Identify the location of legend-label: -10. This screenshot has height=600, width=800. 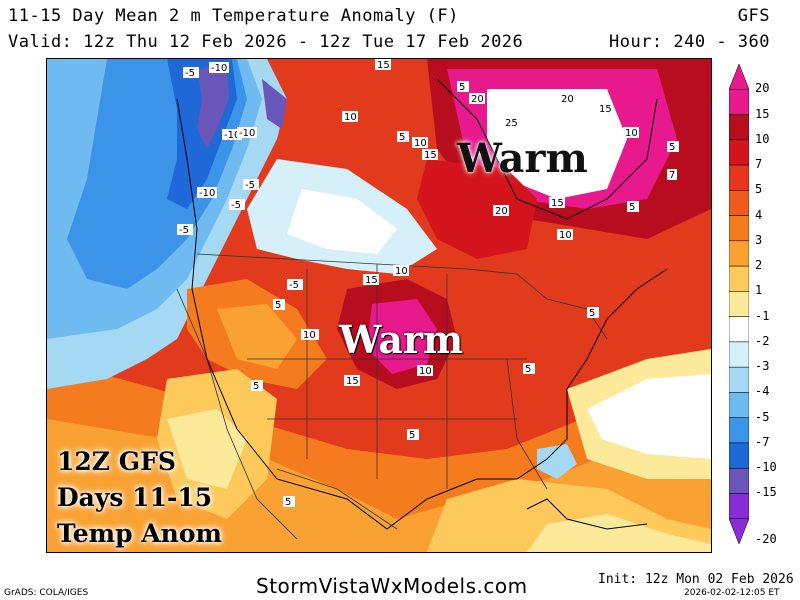
(766, 467).